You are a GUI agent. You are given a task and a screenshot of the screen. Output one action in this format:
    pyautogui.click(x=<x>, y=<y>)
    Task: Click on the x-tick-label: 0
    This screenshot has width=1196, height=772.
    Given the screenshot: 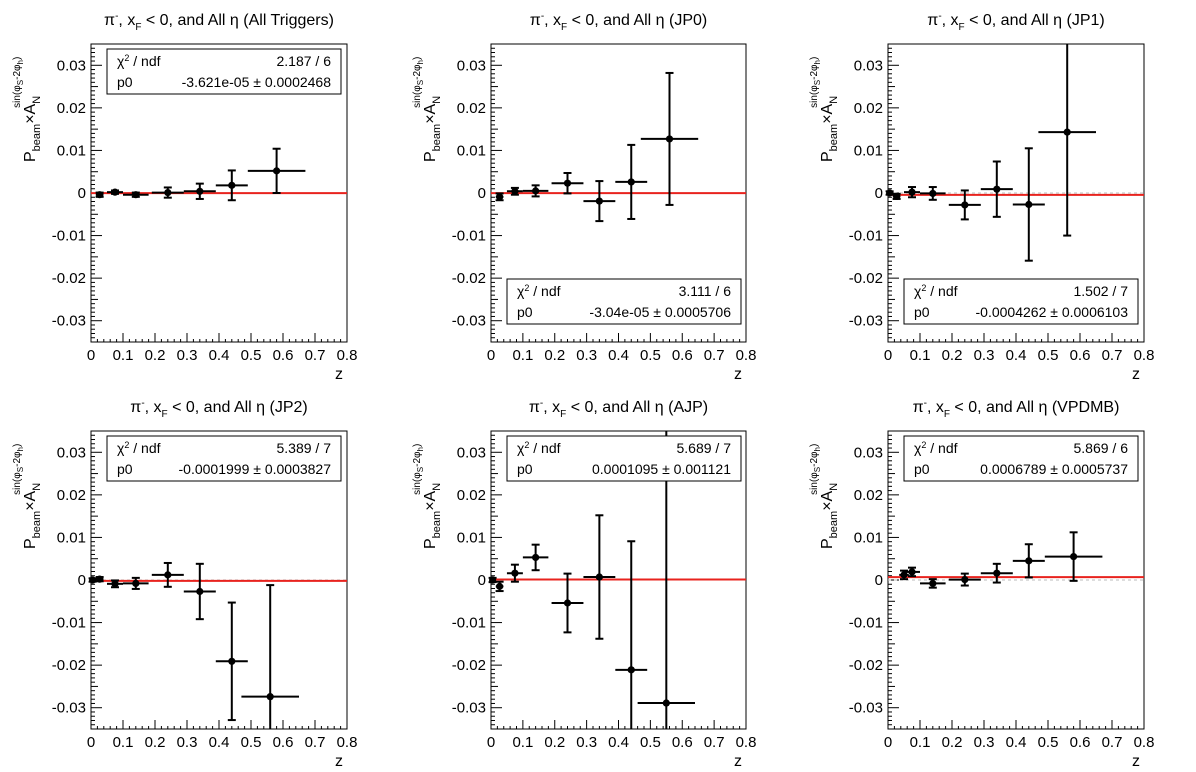 What is the action you would take?
    pyautogui.click(x=491, y=742)
    